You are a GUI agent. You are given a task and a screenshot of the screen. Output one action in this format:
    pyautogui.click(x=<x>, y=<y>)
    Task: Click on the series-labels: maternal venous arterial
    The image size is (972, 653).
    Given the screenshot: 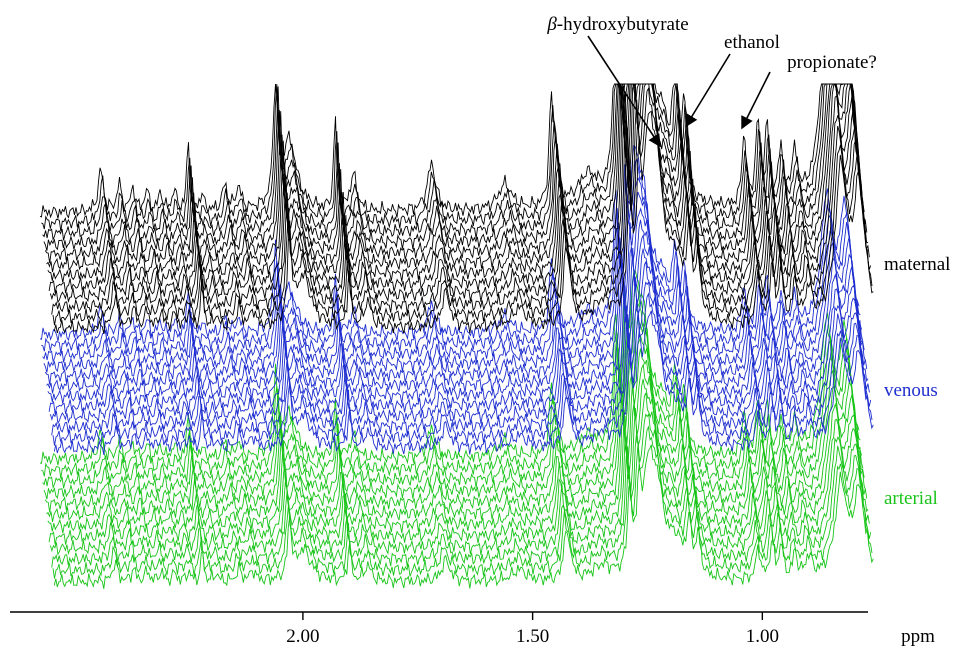 What is the action you would take?
    pyautogui.click(x=917, y=381)
    